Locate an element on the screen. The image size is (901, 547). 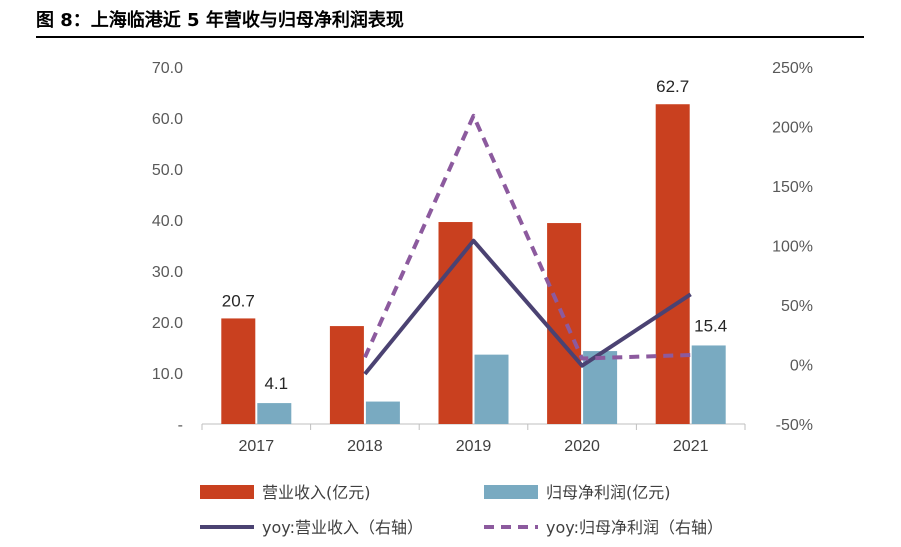
x-tick-label: 2018 is located at coordinates (365, 446).